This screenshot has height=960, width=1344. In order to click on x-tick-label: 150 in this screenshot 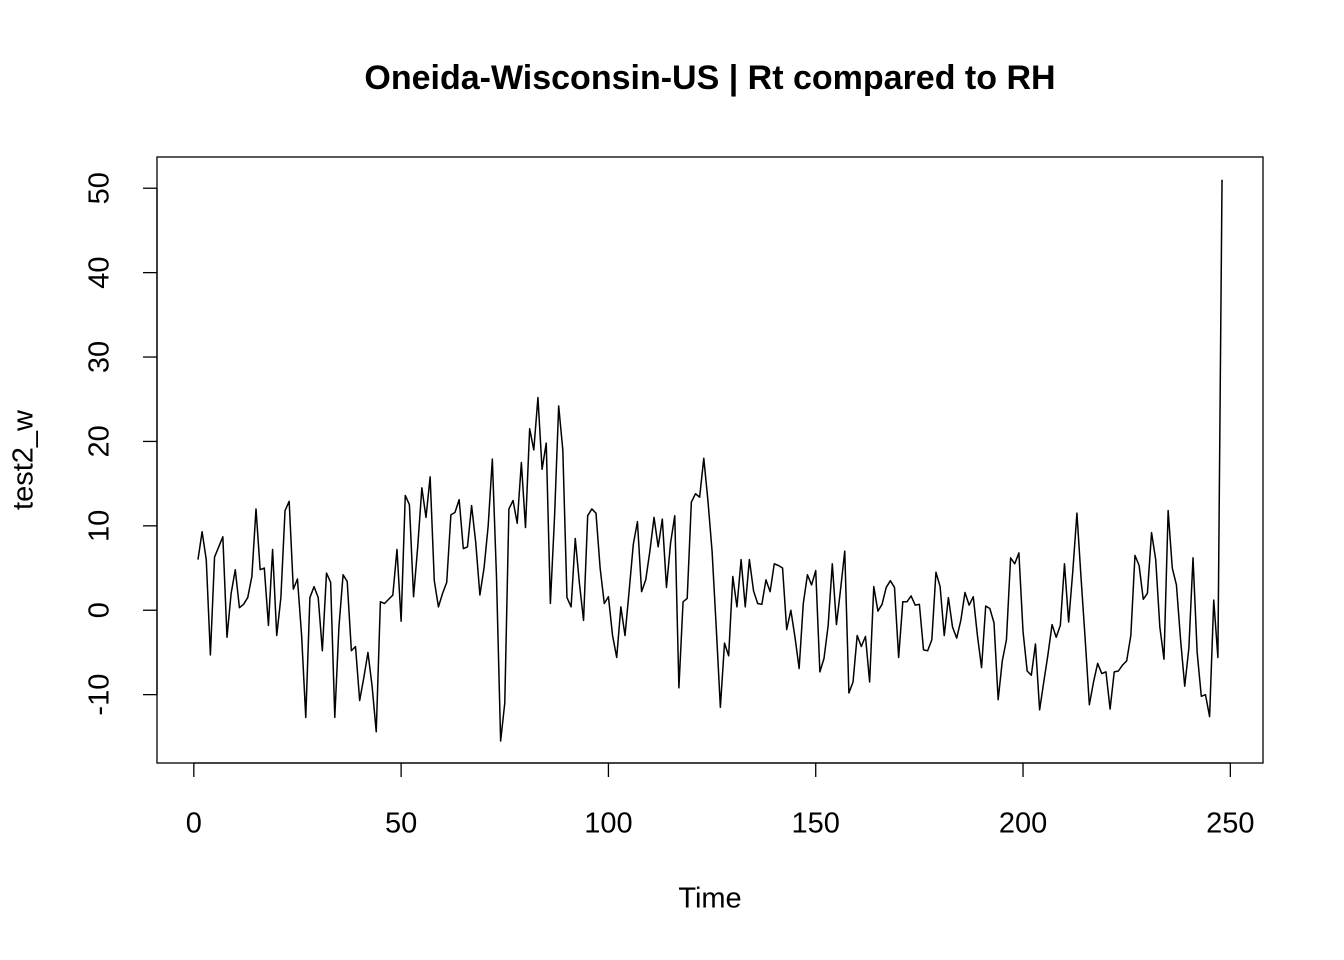, I will do `click(816, 824)`.